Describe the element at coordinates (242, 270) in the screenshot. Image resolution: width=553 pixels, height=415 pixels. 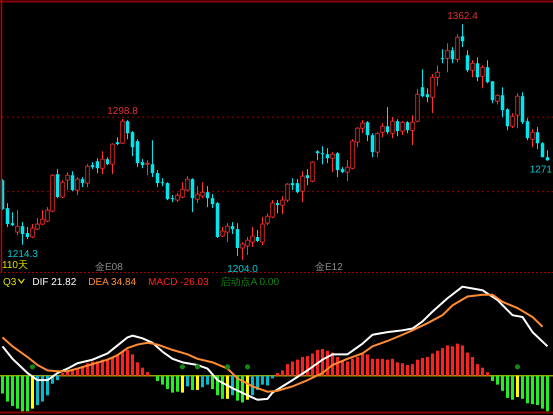
I see `annotation: 1204.0` at that location.